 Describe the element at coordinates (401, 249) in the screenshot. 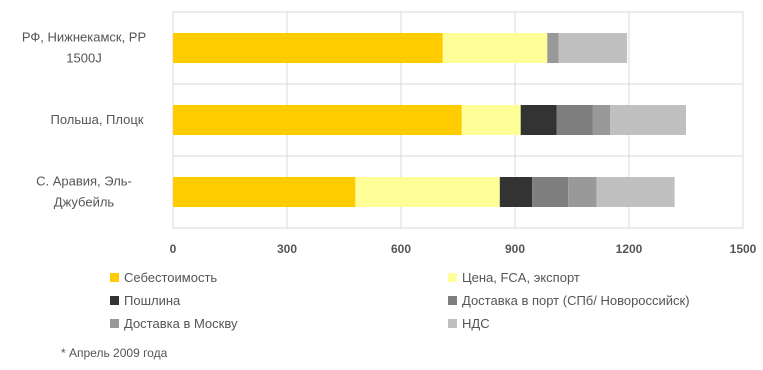

I see `x-tick-label: 600` at that location.